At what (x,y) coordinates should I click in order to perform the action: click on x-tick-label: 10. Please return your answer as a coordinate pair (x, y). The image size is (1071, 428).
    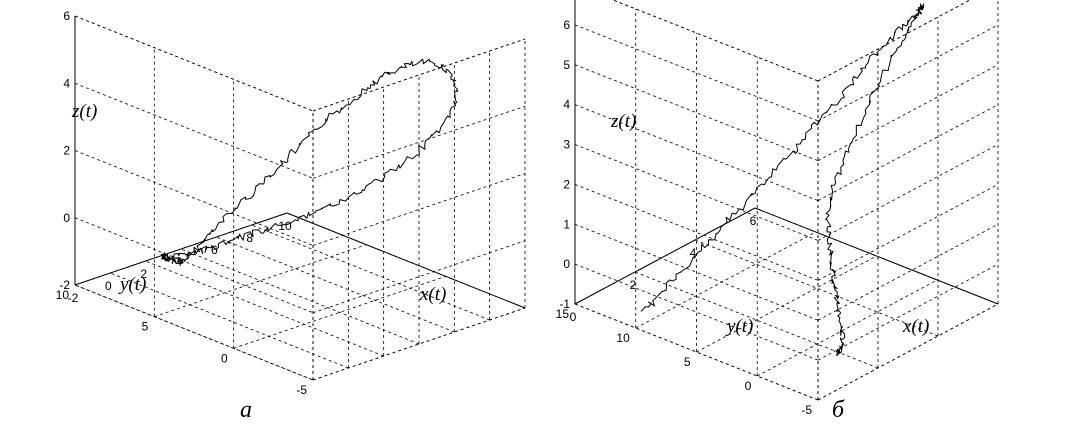
    Looking at the image, I should click on (285, 226).